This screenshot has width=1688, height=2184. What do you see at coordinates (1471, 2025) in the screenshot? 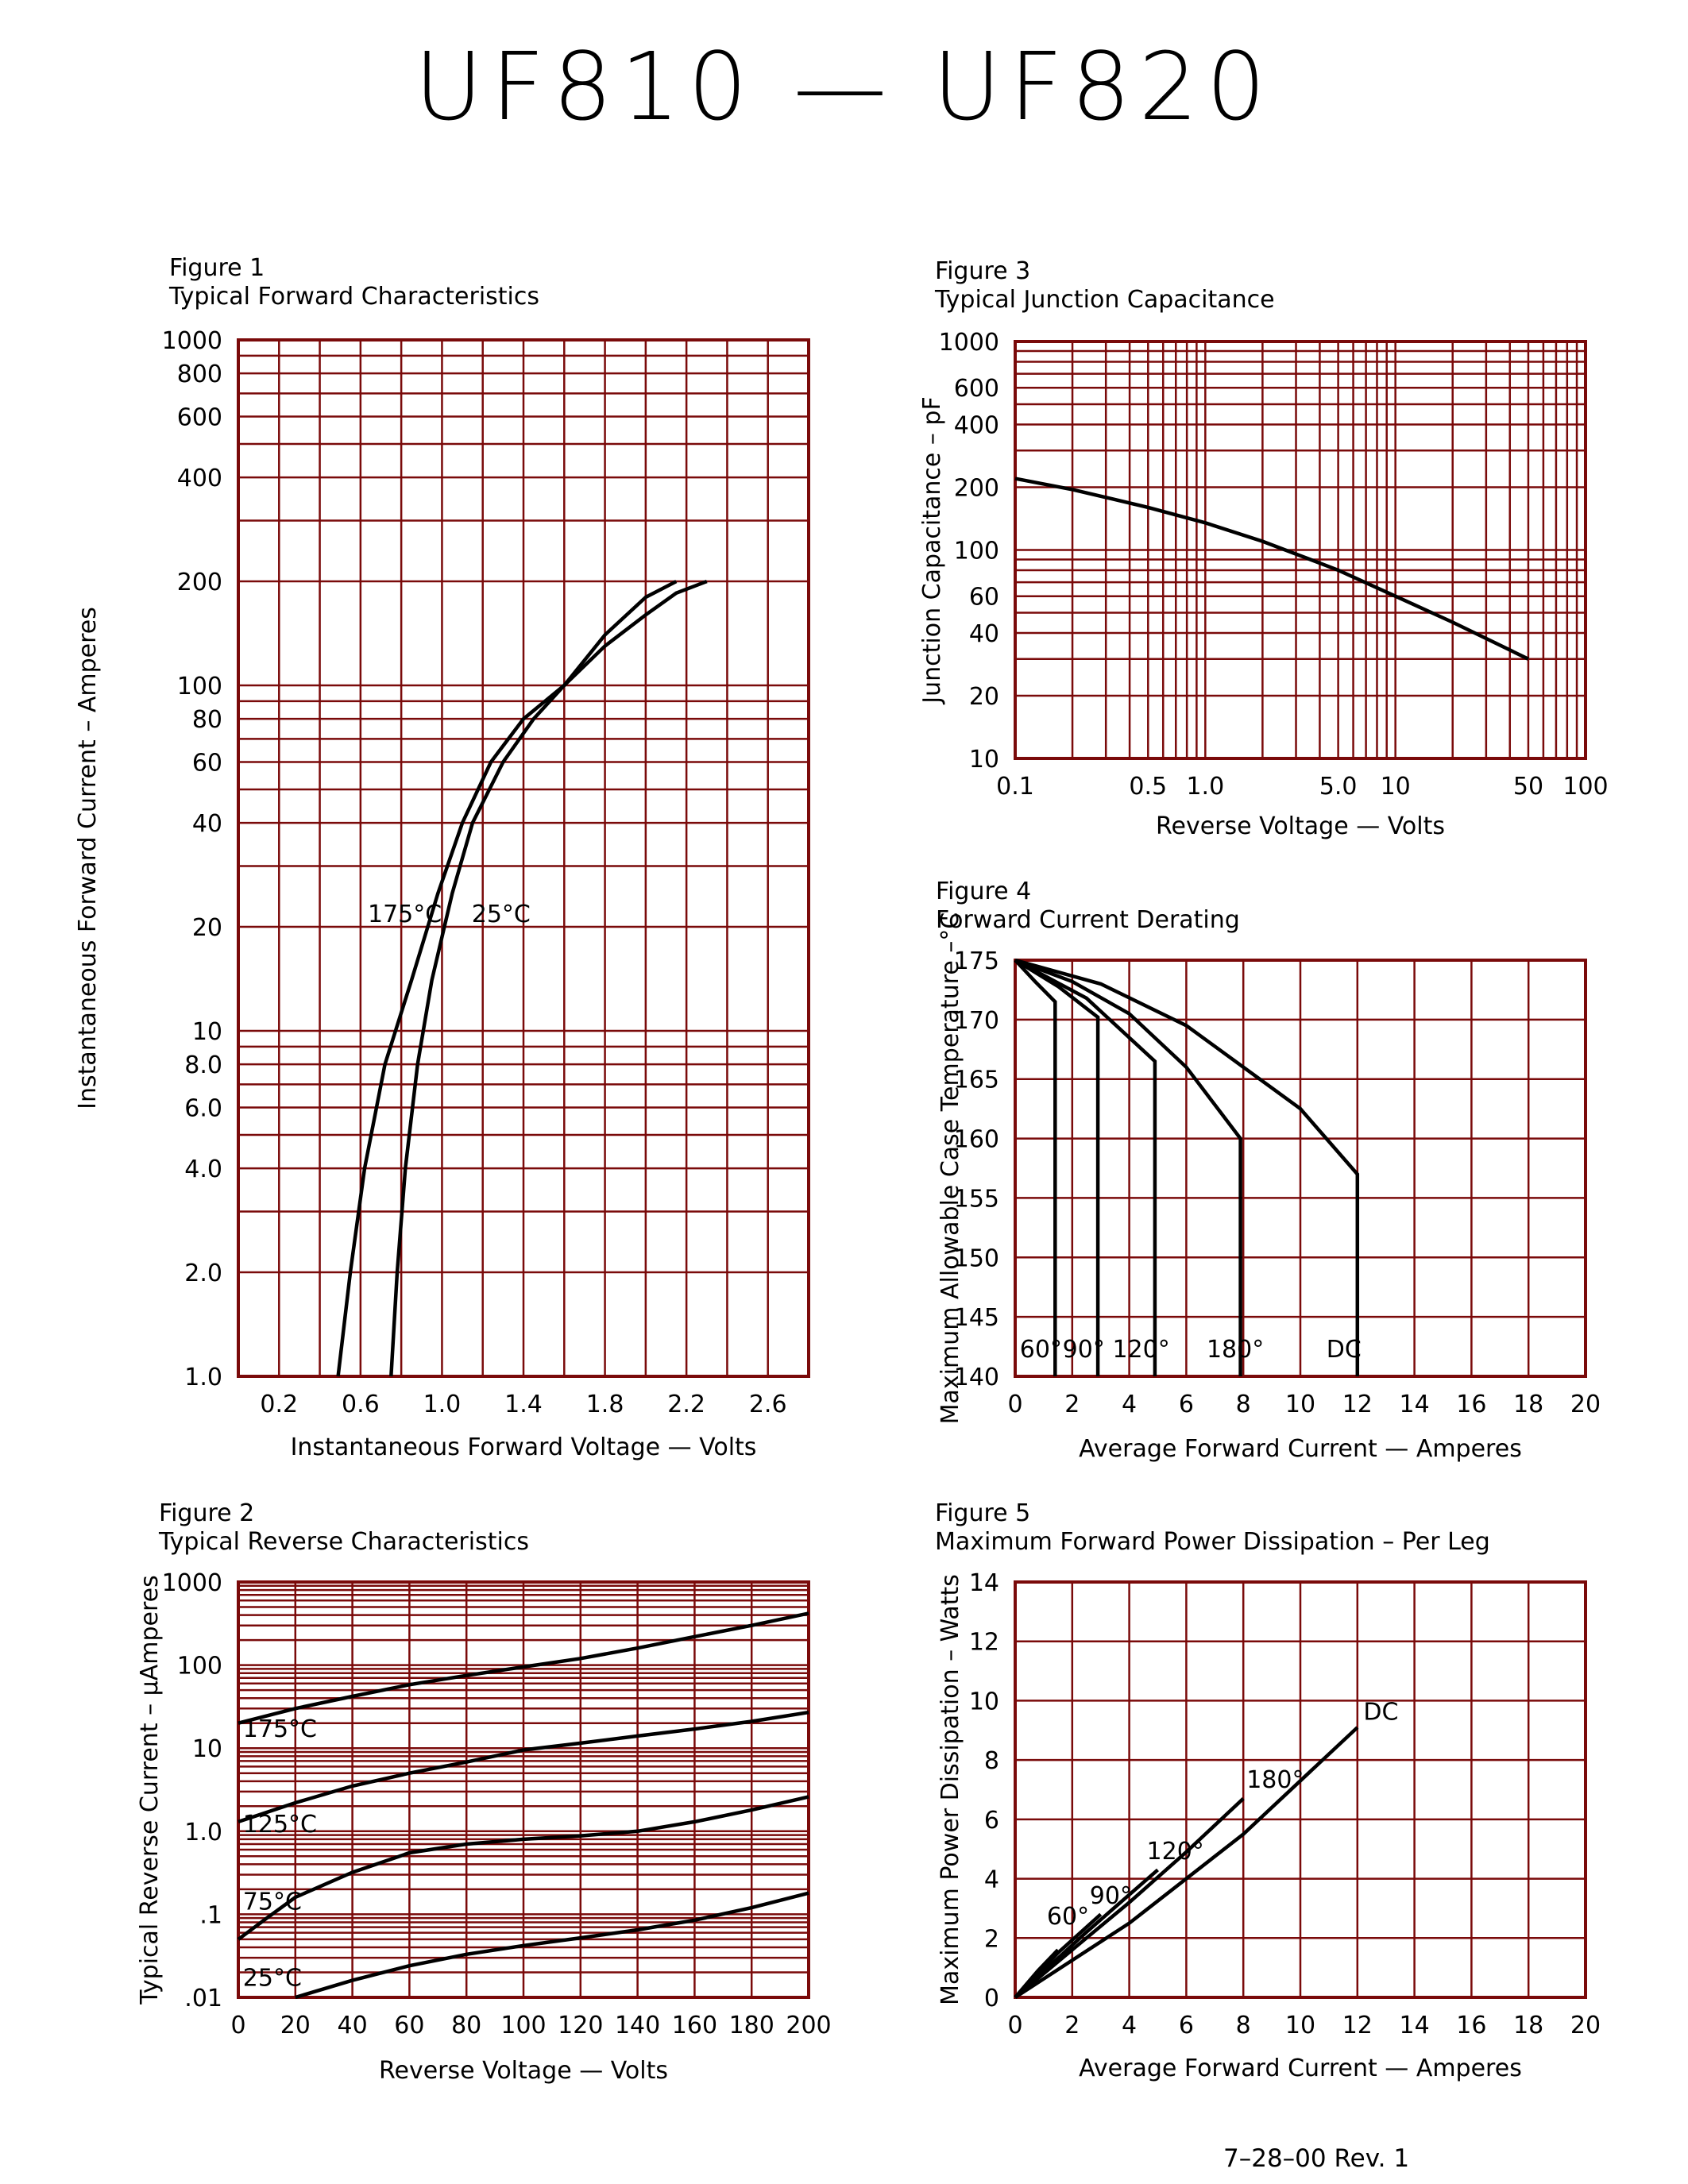
I see `fig5-x-tick-label: 16` at bounding box center [1471, 2025].